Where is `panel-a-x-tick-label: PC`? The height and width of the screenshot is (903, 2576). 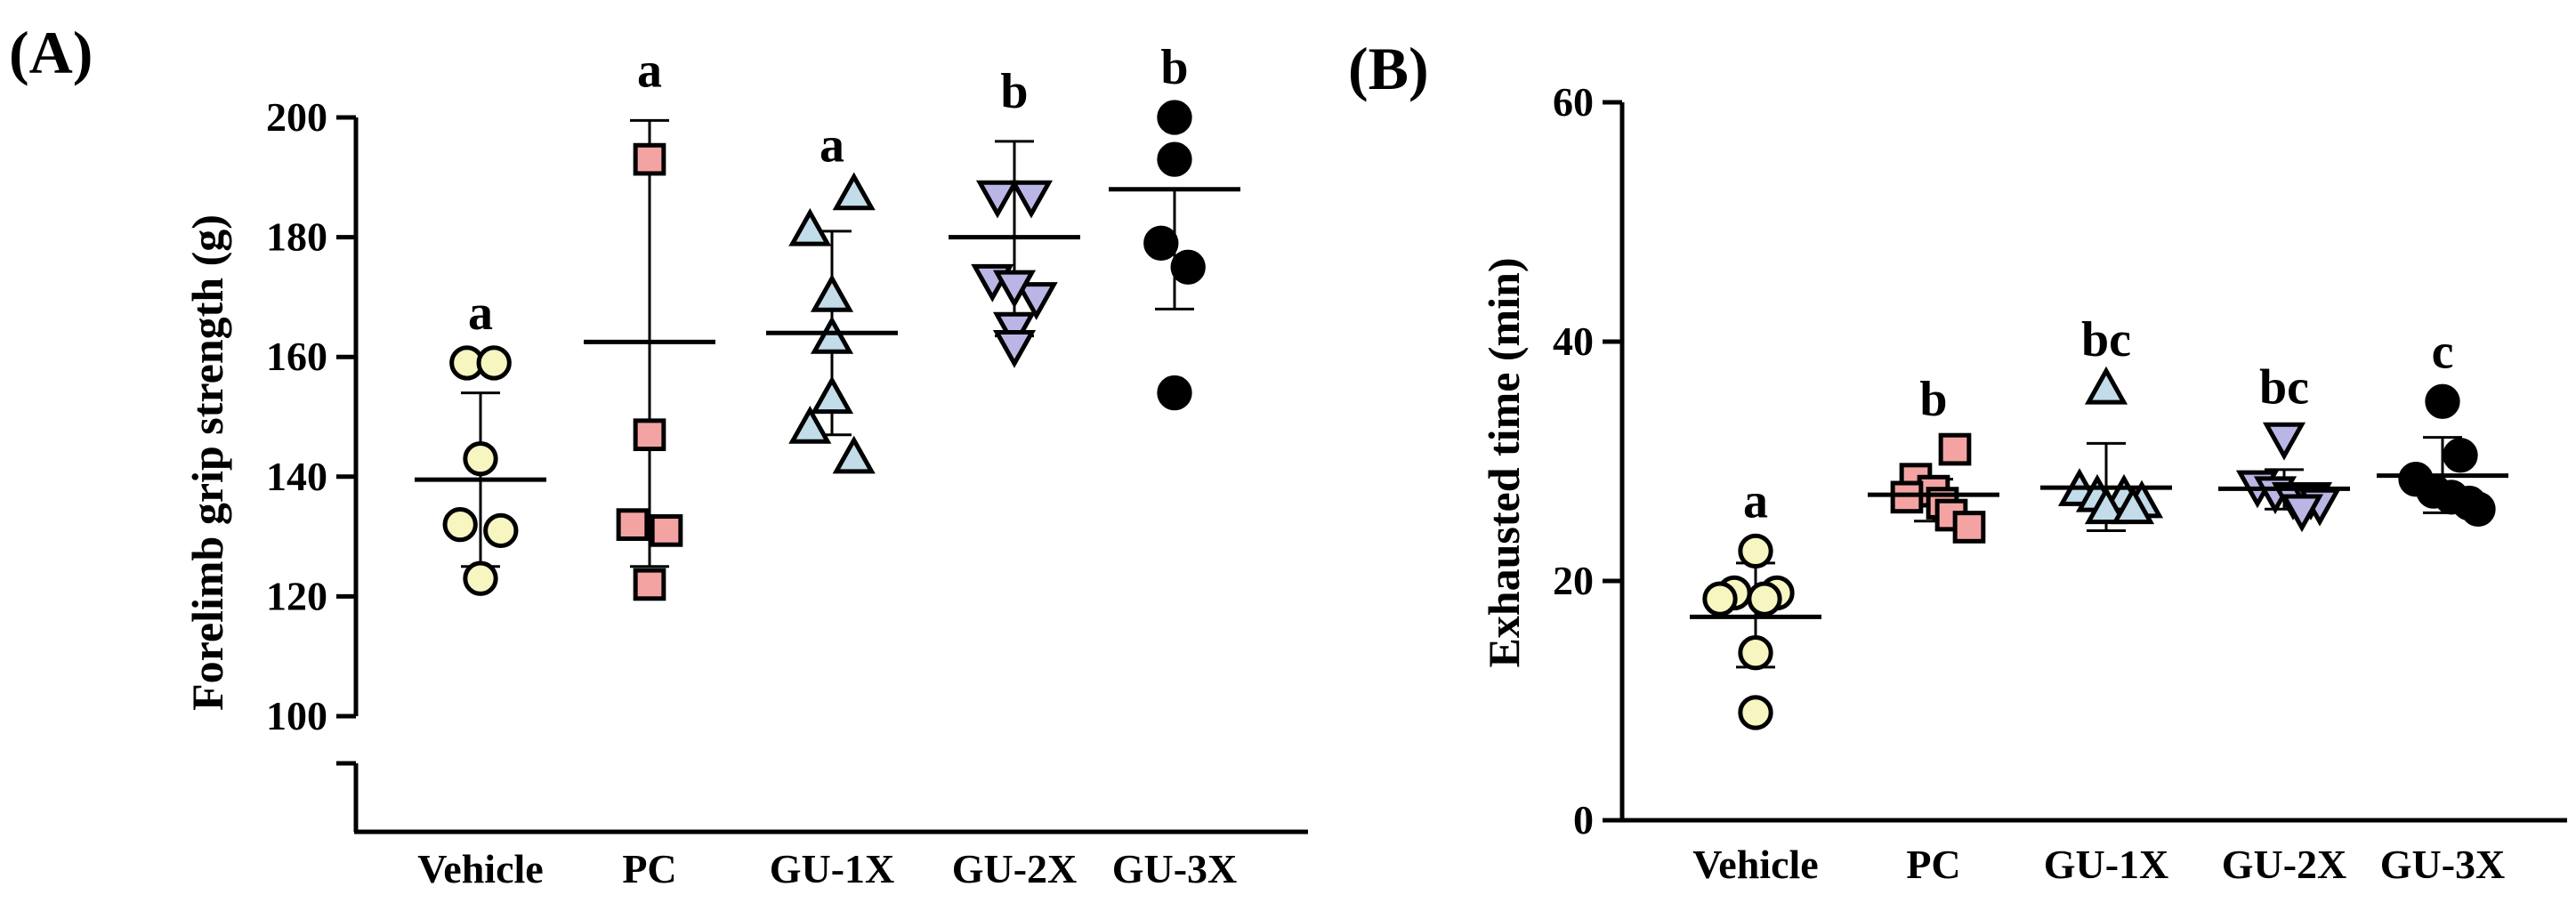
panel-a-x-tick-label: PC is located at coordinates (649, 868).